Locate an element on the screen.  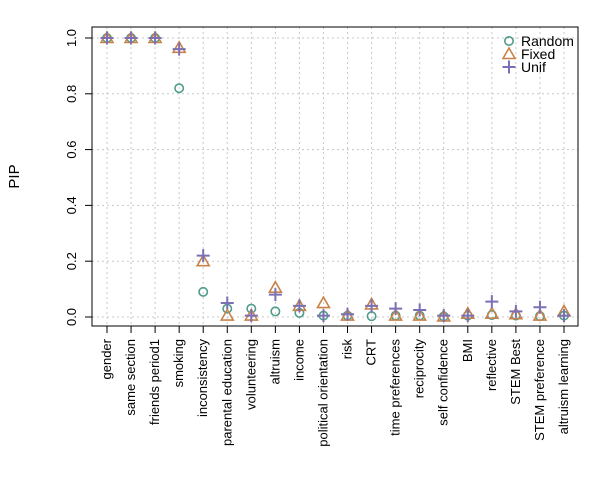
x-tick-label: inconsistency is located at coordinates (202, 378).